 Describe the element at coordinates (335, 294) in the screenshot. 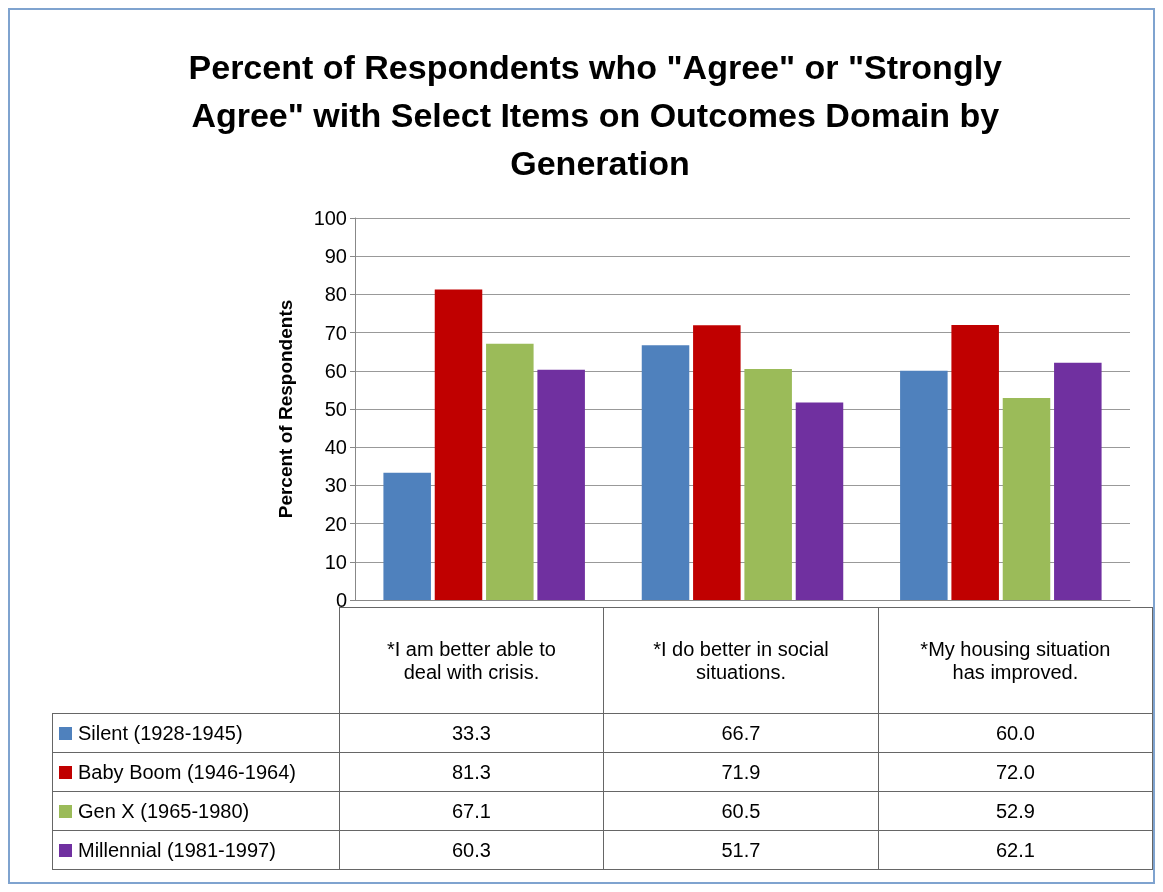

I see `y-tick-label: 80` at that location.